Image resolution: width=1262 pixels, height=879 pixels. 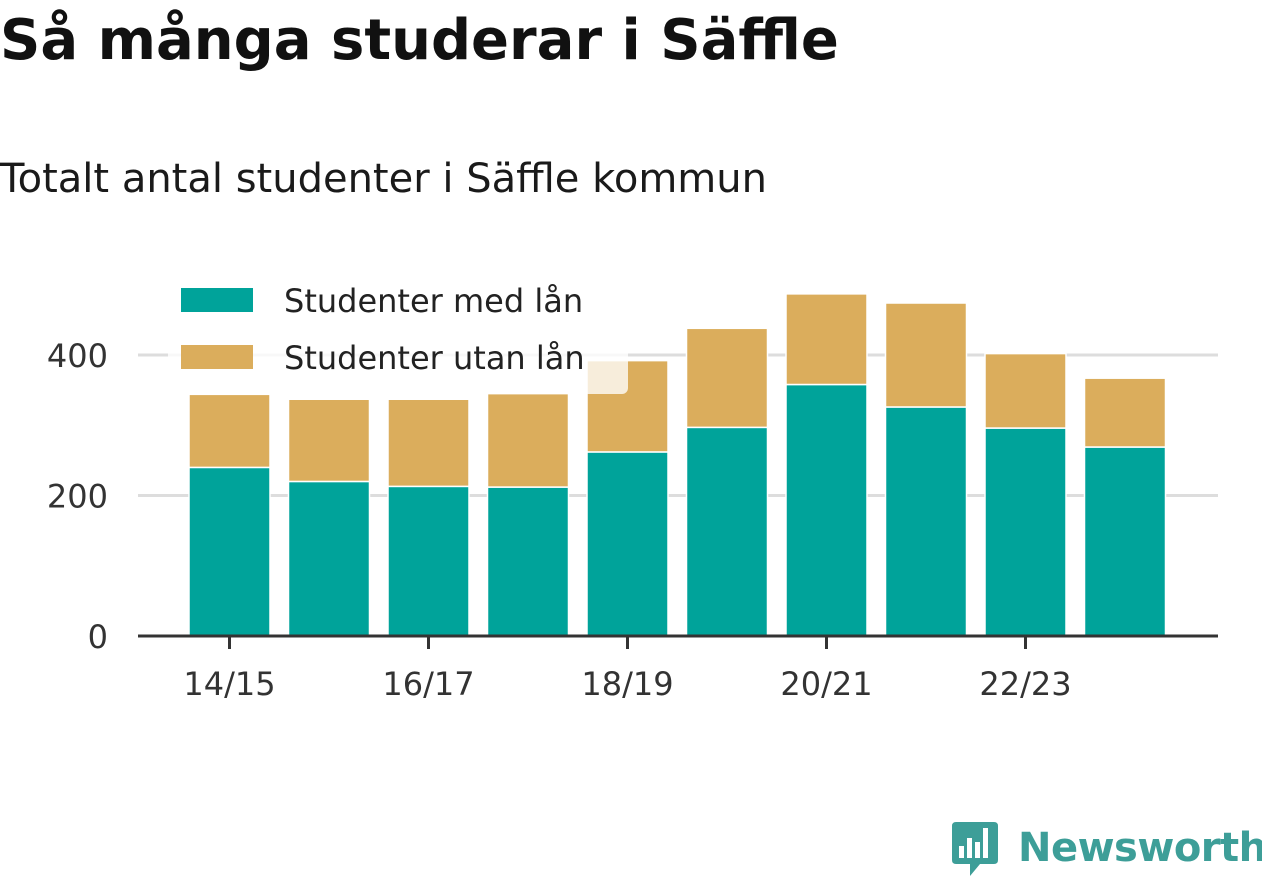 I want to click on y-tick-label: 200, so click(x=77, y=497).